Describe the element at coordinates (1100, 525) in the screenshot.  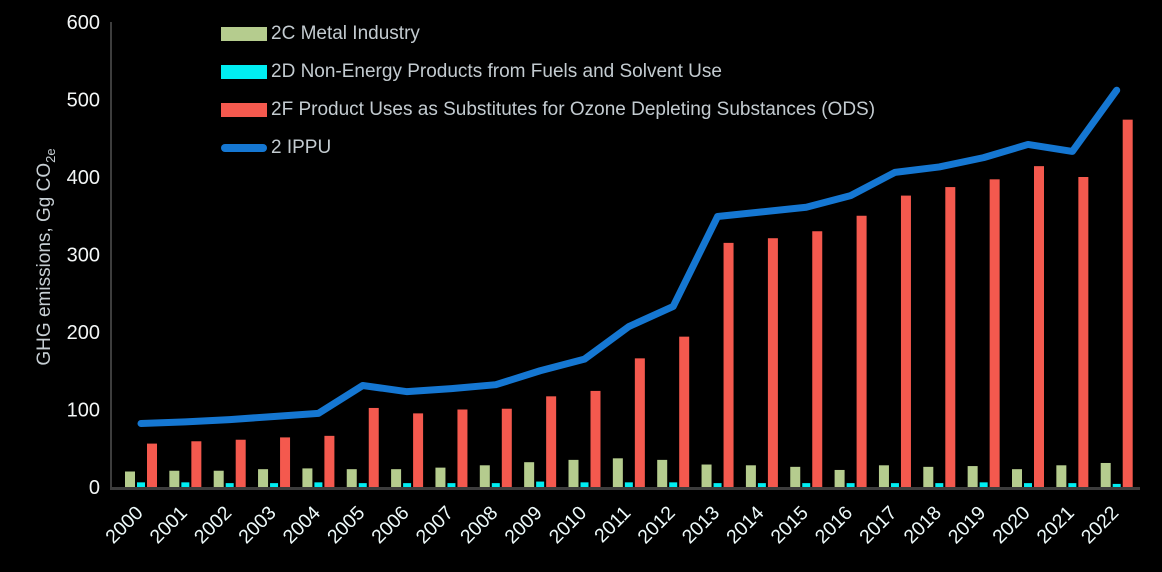
I see `x-tick-label: 2022` at that location.